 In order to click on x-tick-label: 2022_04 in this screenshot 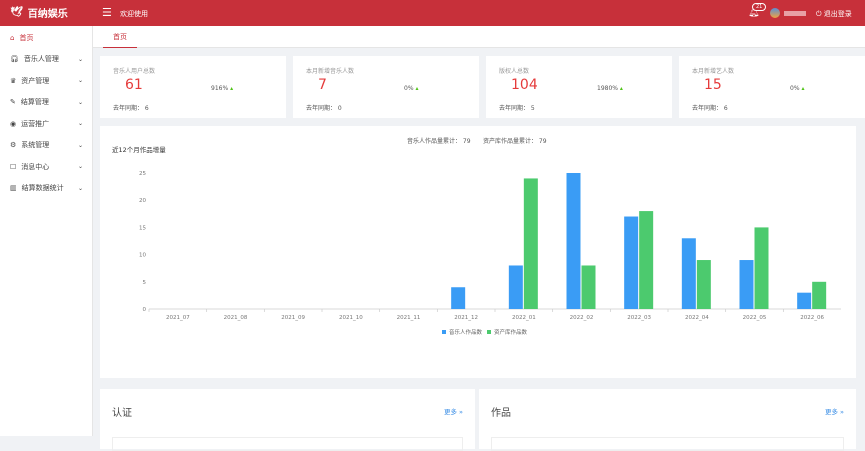, I will do `click(697, 318)`.